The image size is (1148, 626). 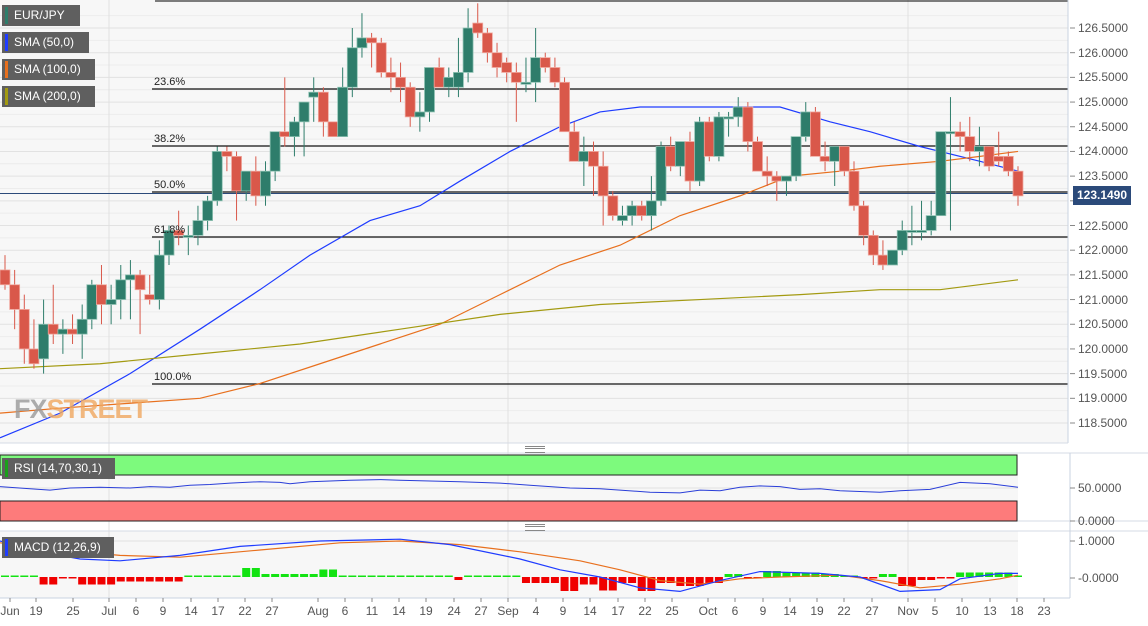 What do you see at coordinates (318, 611) in the screenshot?
I see `time-axis-tick: Aug` at bounding box center [318, 611].